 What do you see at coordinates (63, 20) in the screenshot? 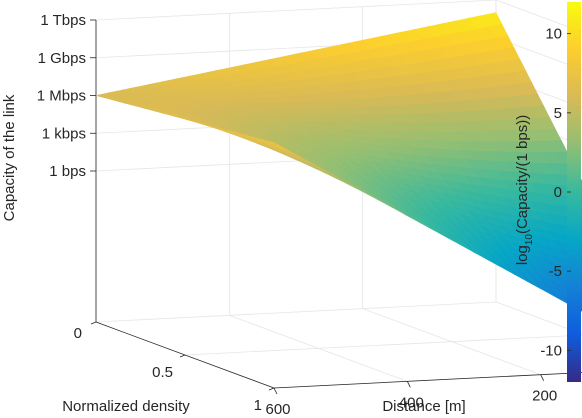
I see `z-tick-label-4: 1 Tbps` at bounding box center [63, 20].